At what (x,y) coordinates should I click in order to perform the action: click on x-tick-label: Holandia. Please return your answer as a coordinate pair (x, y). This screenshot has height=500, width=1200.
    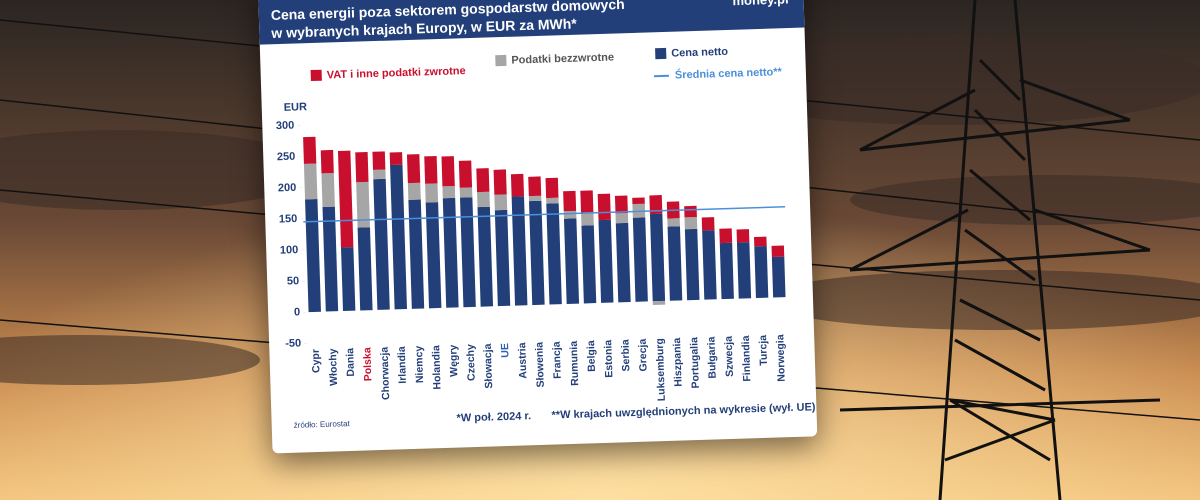
    Looking at the image, I should click on (436, 367).